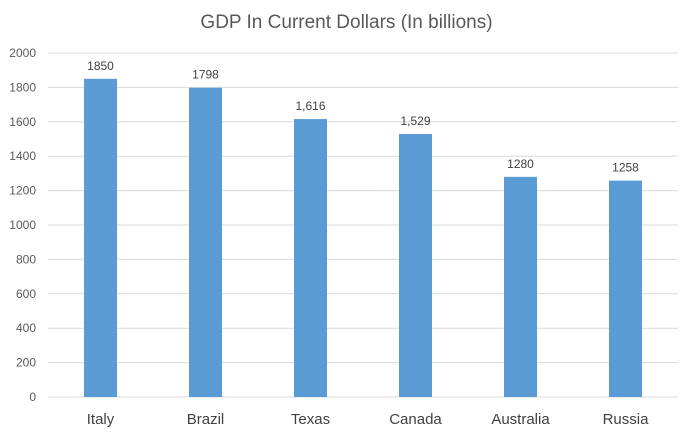  I want to click on x-tick-label-russia: Russia, so click(626, 419).